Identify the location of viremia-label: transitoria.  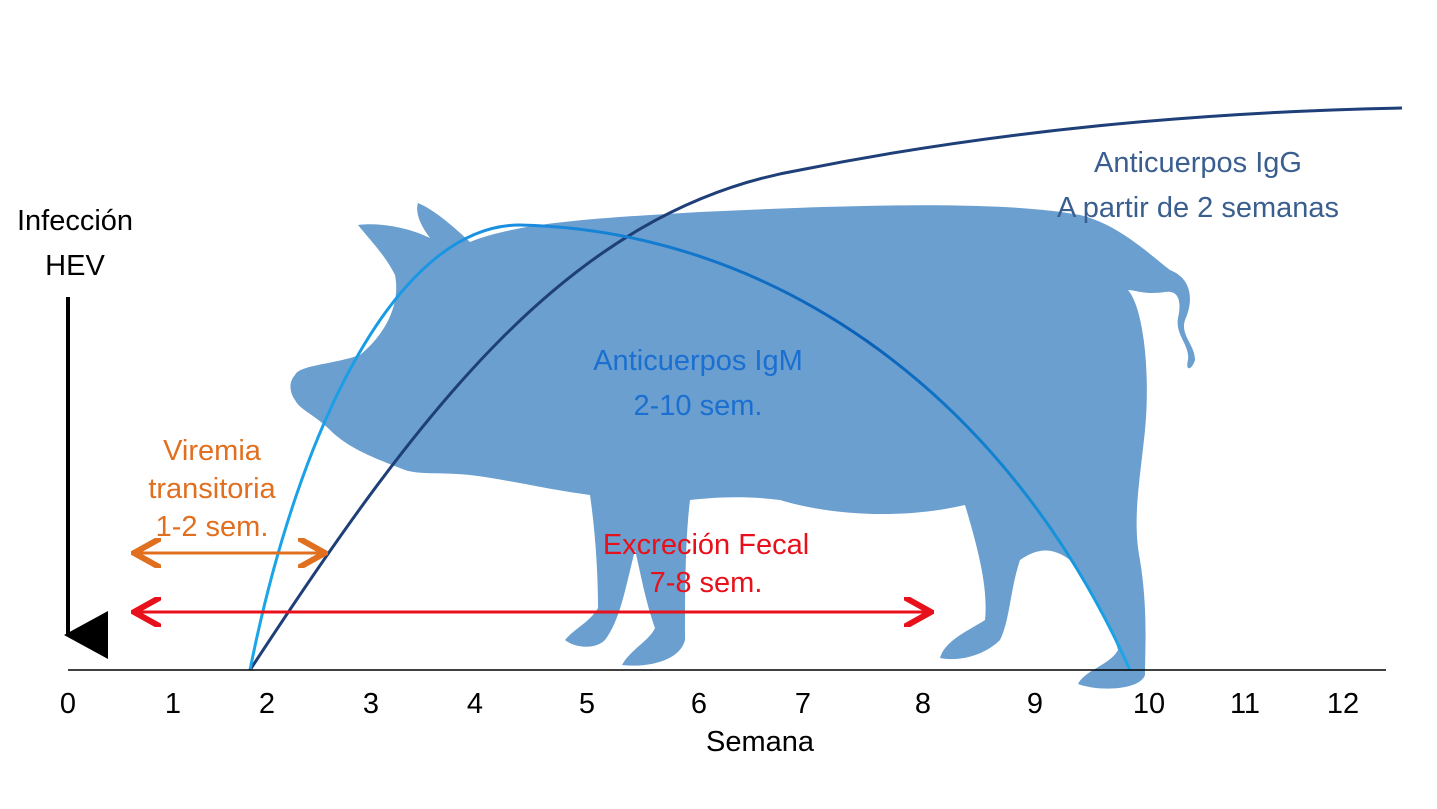
(212, 489).